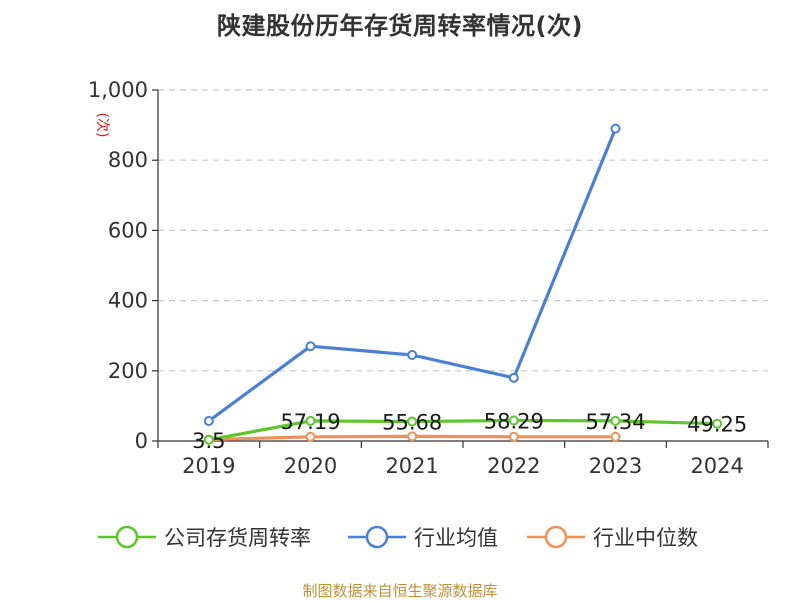 This screenshot has height=601, width=800. Describe the element at coordinates (128, 371) in the screenshot. I see `y-tick-label: 200` at that location.